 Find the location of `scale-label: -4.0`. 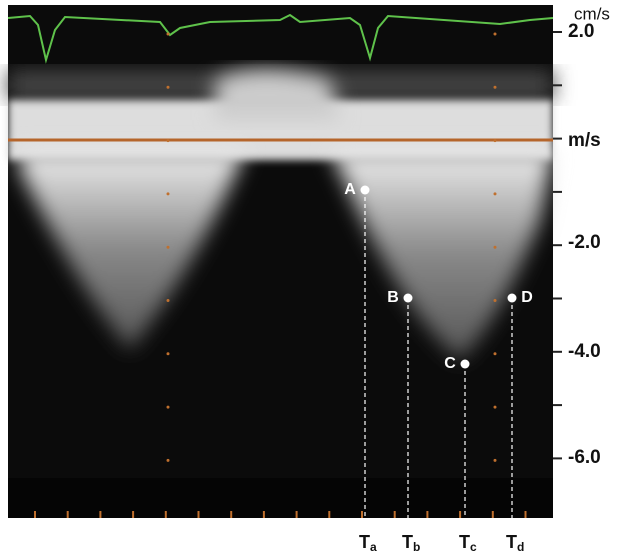

scale-label: -4.0 is located at coordinates (584, 351).